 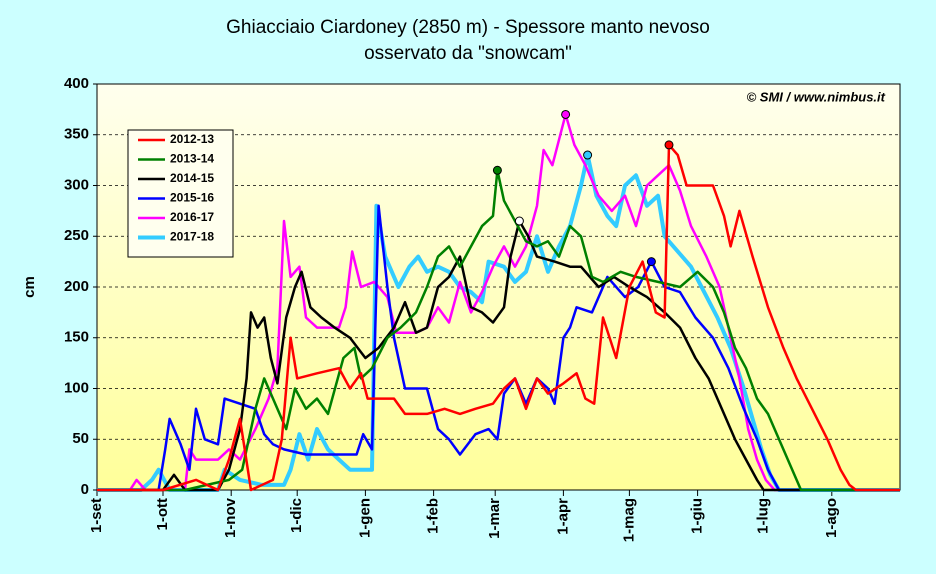 What do you see at coordinates (192, 237) in the screenshot?
I see `legend-label: 2017-18` at bounding box center [192, 237].